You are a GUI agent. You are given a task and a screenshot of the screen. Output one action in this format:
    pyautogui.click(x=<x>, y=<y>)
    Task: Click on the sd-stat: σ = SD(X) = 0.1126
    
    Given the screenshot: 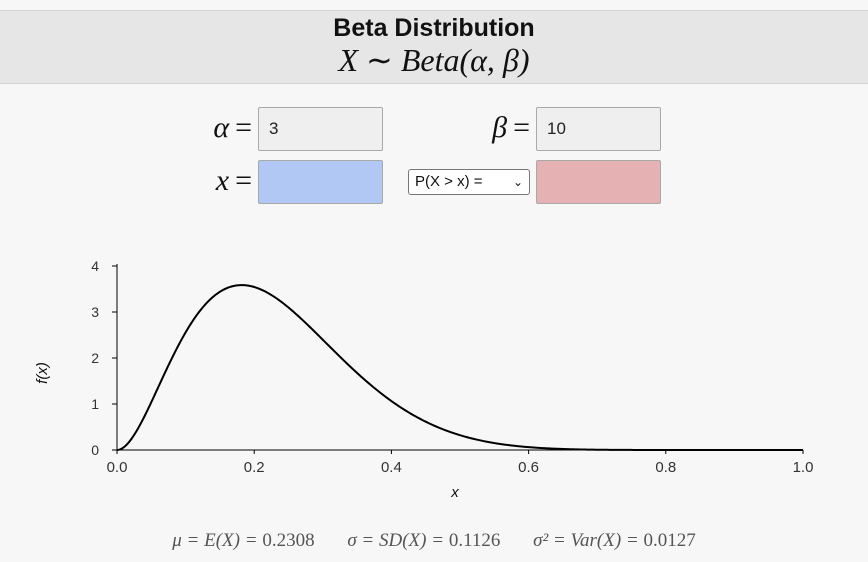 What is the action you would take?
    pyautogui.click(x=423, y=540)
    